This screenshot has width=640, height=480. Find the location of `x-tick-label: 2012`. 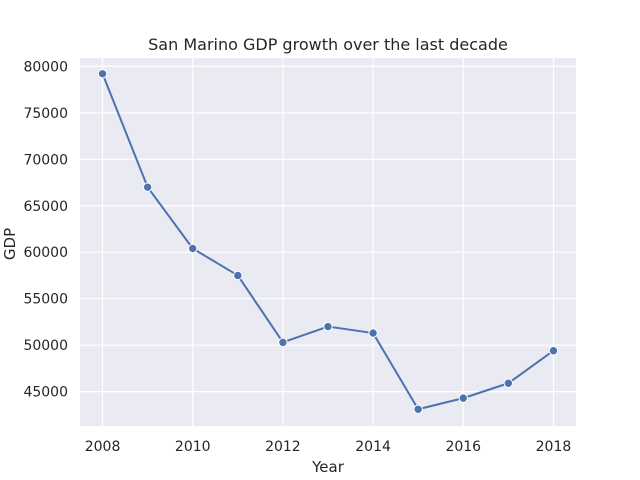

x-tick-label: 2012 is located at coordinates (283, 447).